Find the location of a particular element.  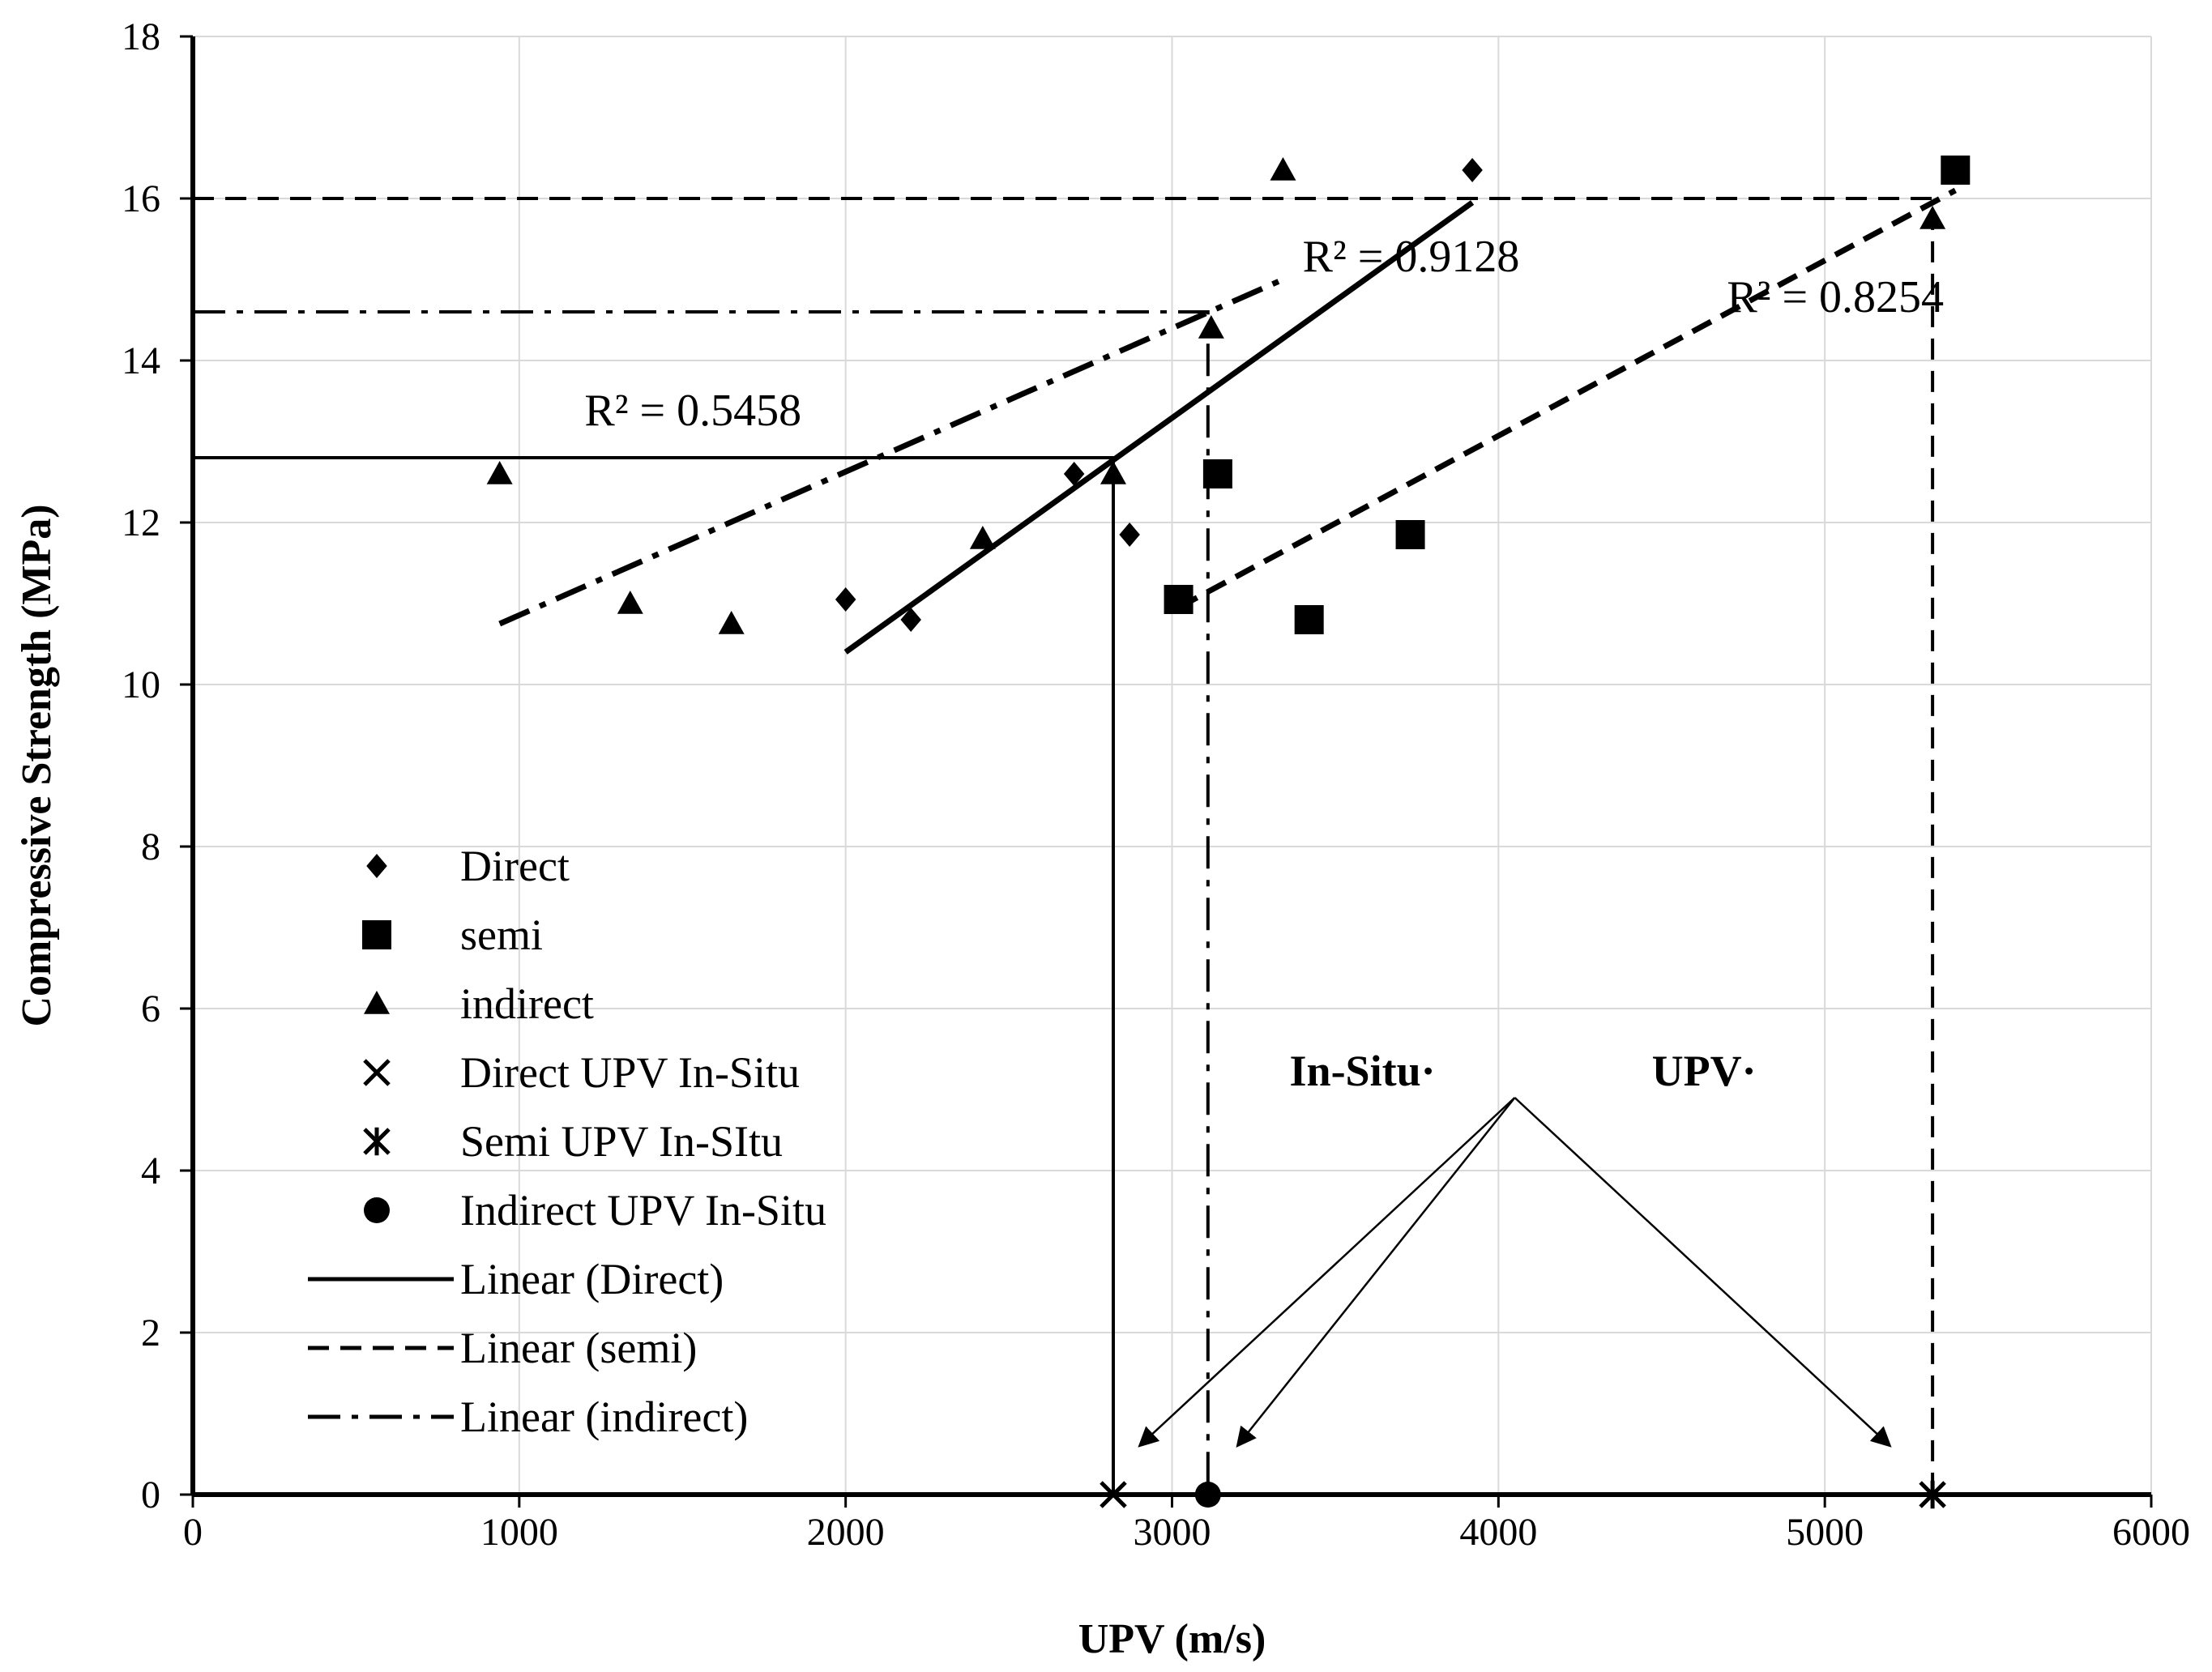

y-tick-label: 12 is located at coordinates (141, 522).